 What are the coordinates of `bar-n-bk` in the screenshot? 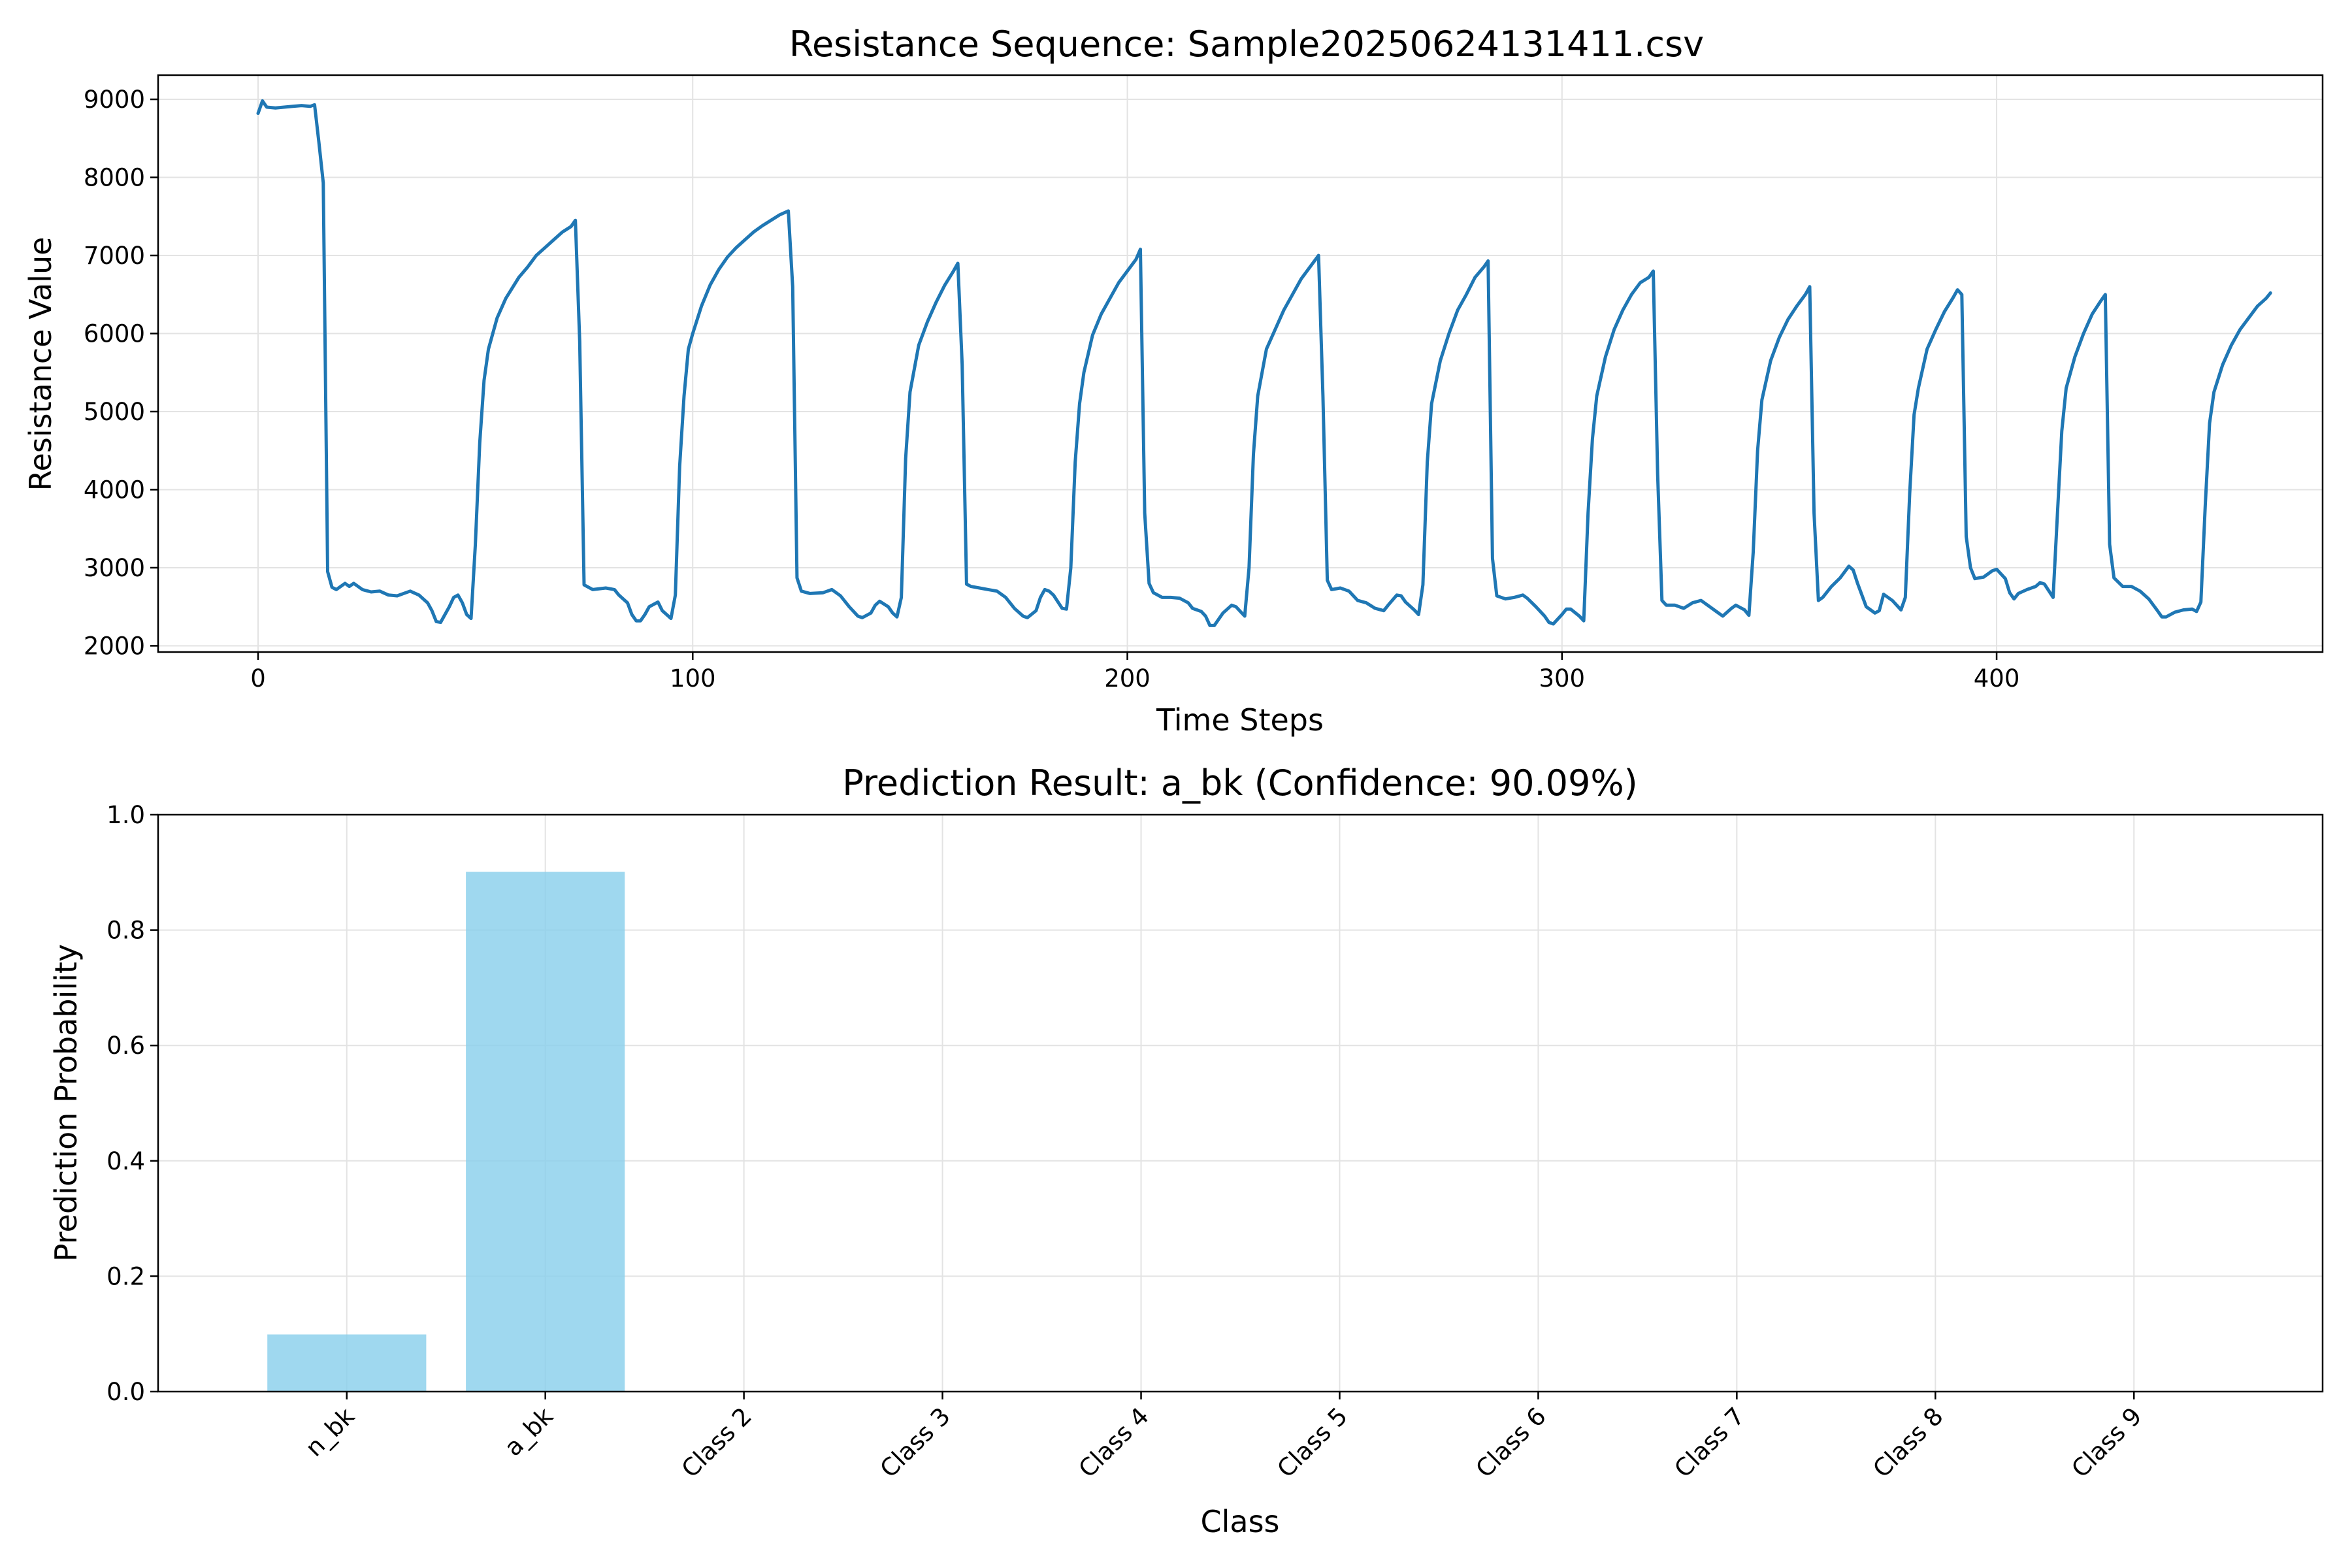 It's located at (347, 1363).